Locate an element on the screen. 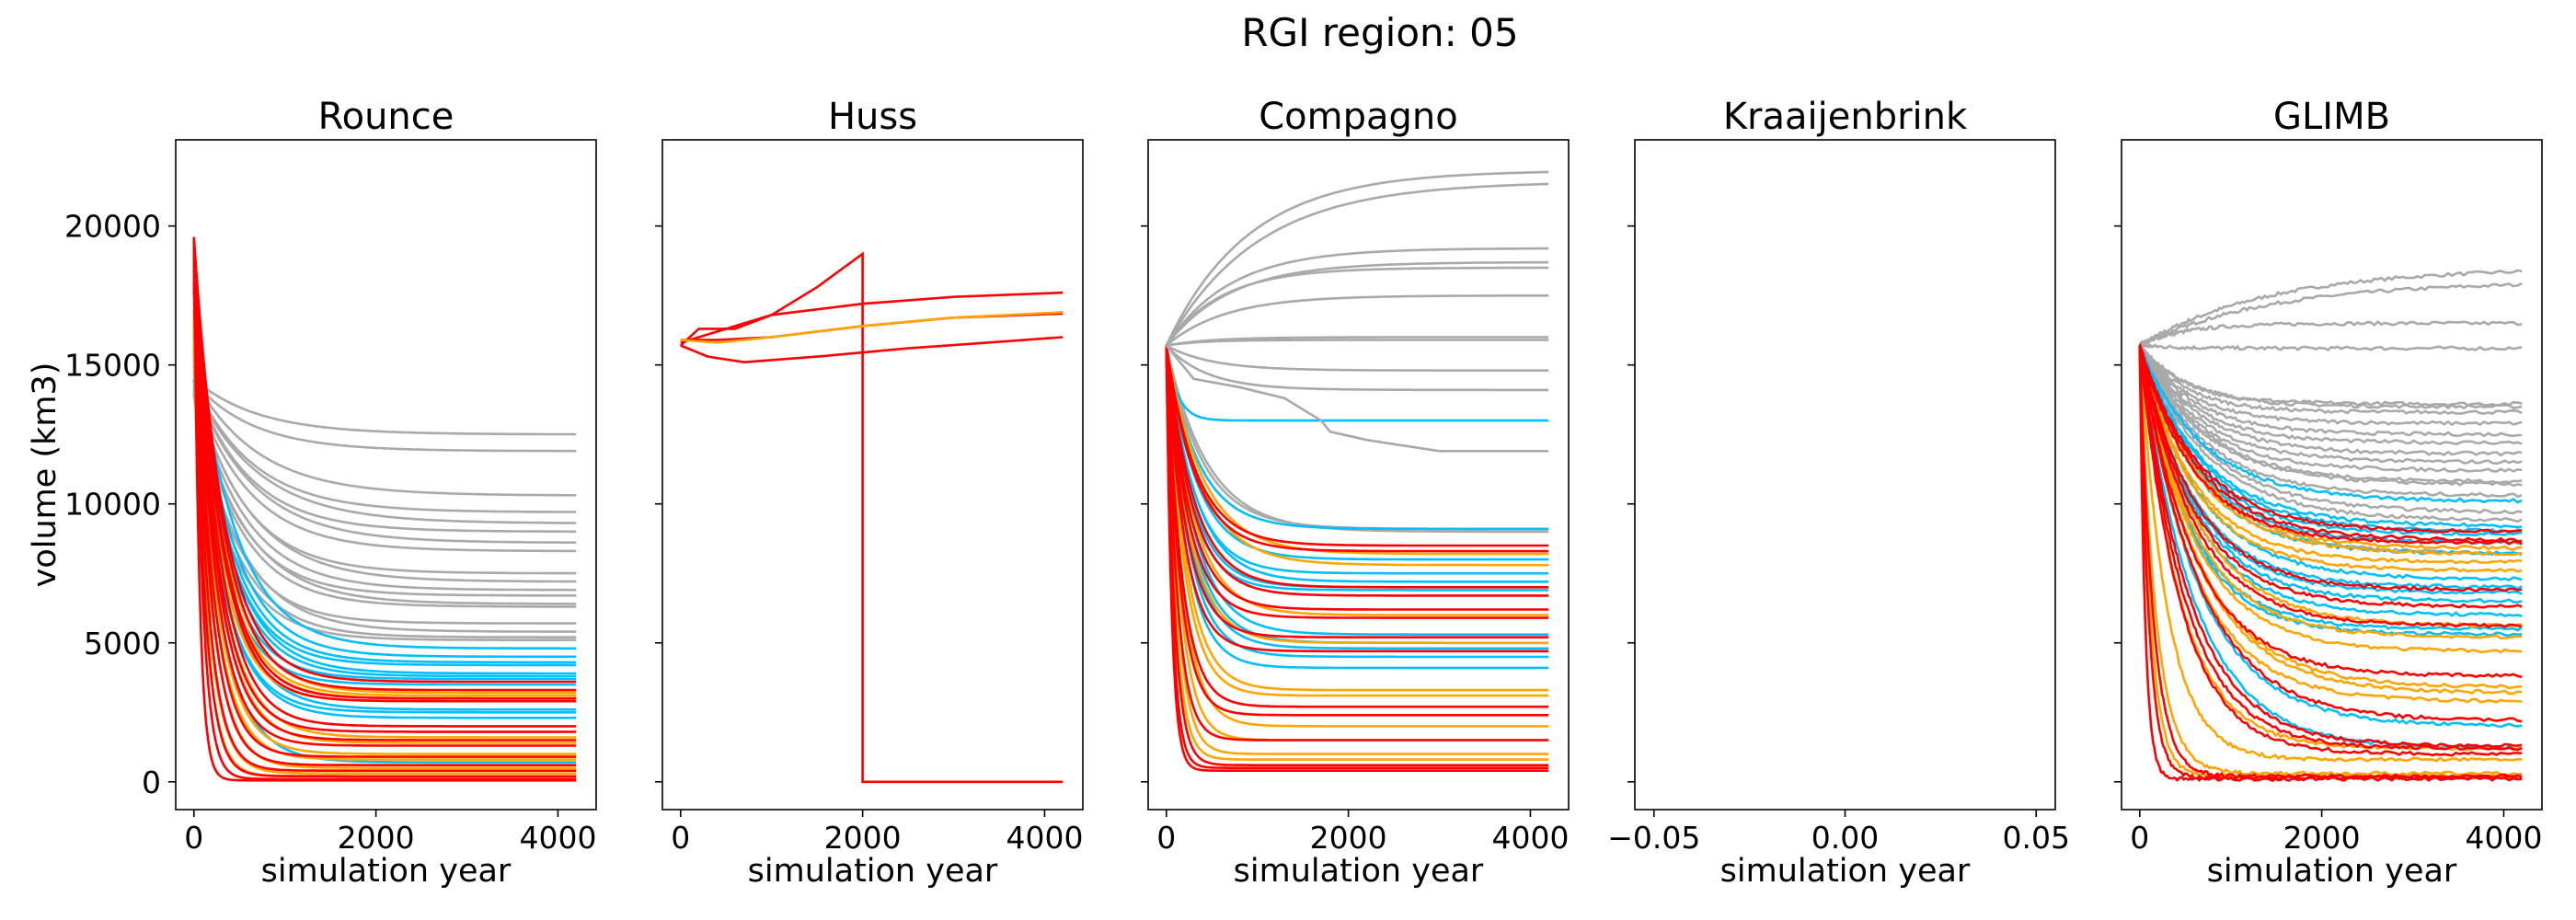 Image resolution: width=2576 pixels, height=920 pixels. series-line-blue is located at coordinates (1357, 464).